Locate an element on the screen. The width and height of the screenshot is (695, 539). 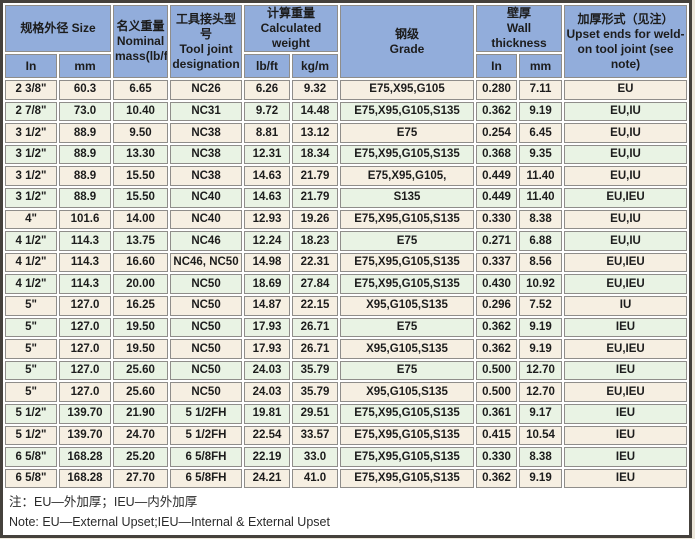
header-weight-kgm: kg/m is located at coordinates (315, 66).